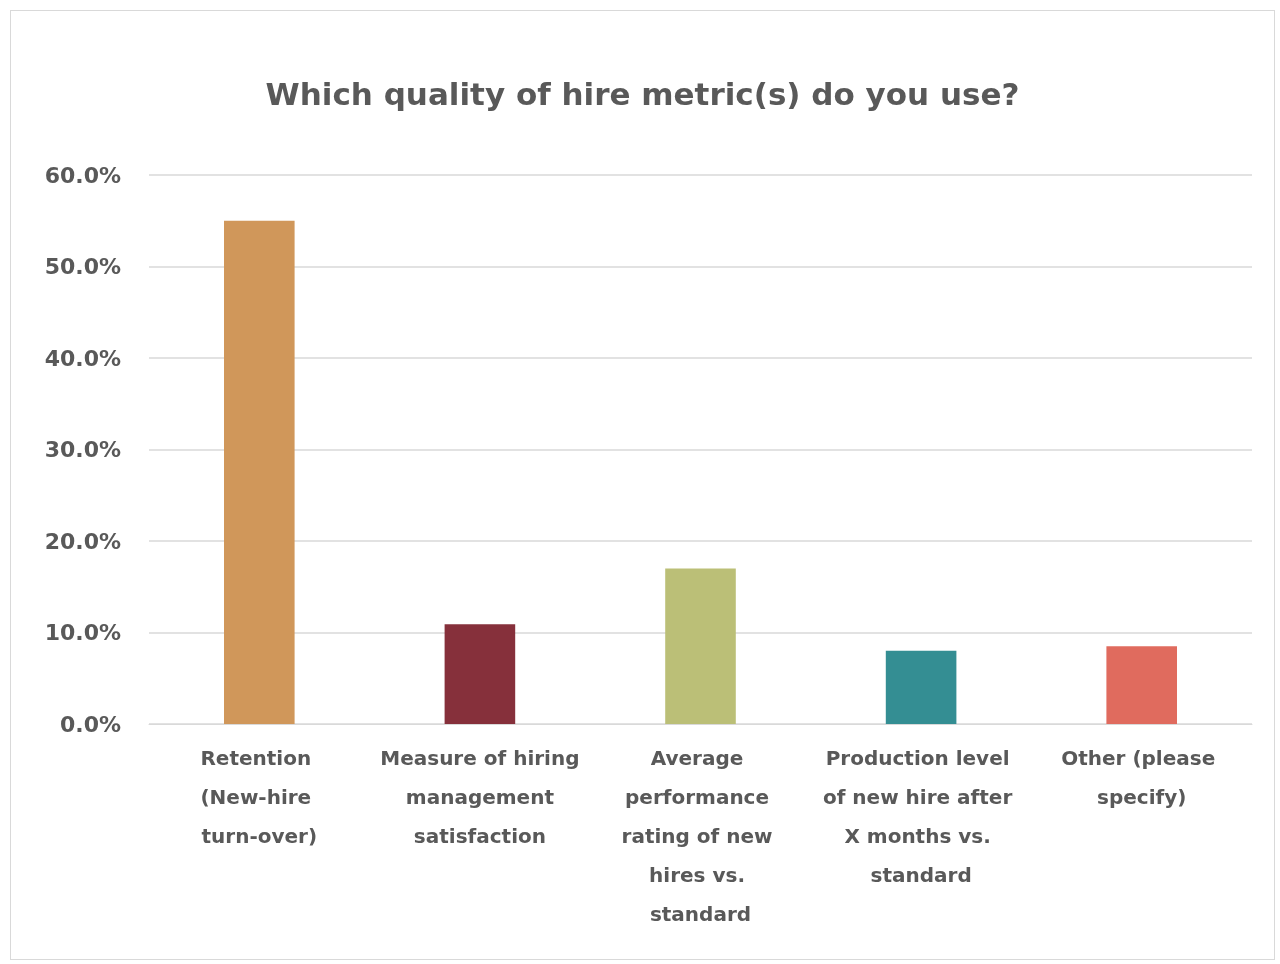  I want to click on x-tick-label: Measure of hiring management satisfaction, so click(480, 796).